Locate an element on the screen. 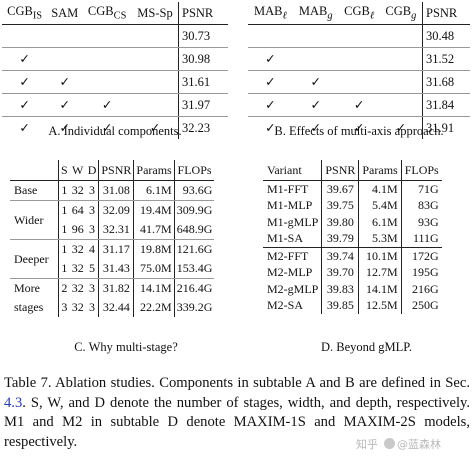 This screenshot has height=460, width=474. cell-flops: 216.4G is located at coordinates (194, 288).